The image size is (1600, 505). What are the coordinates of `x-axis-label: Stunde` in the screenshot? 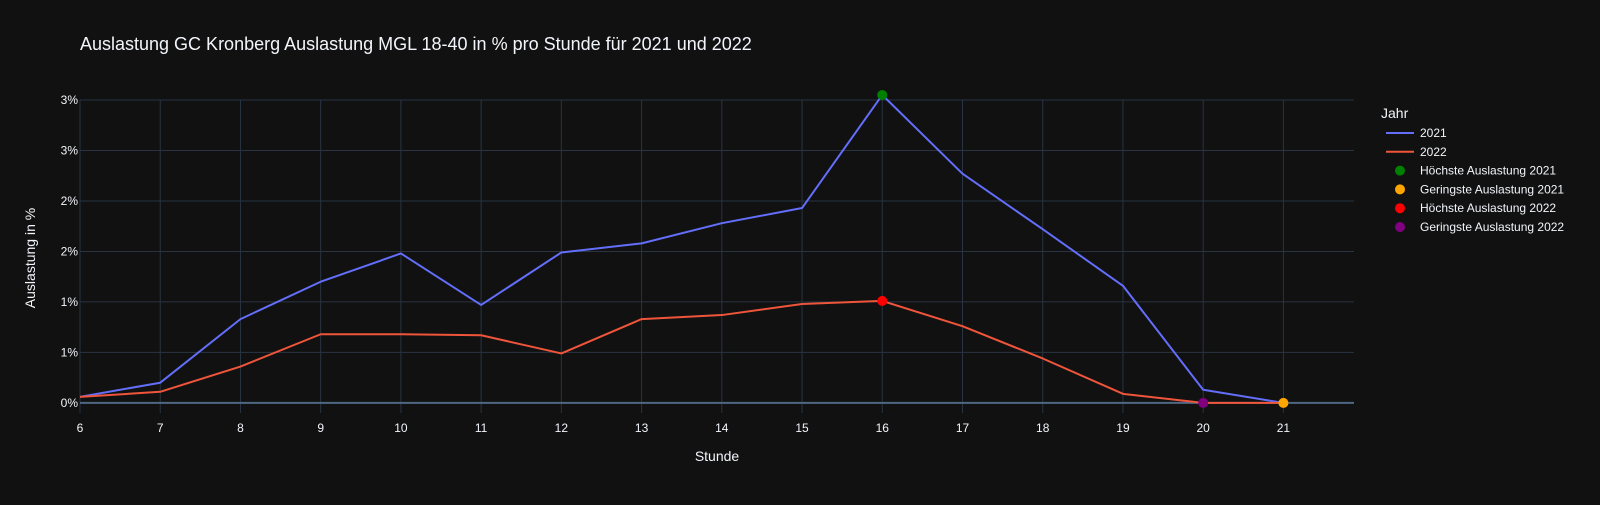 It's located at (717, 456).